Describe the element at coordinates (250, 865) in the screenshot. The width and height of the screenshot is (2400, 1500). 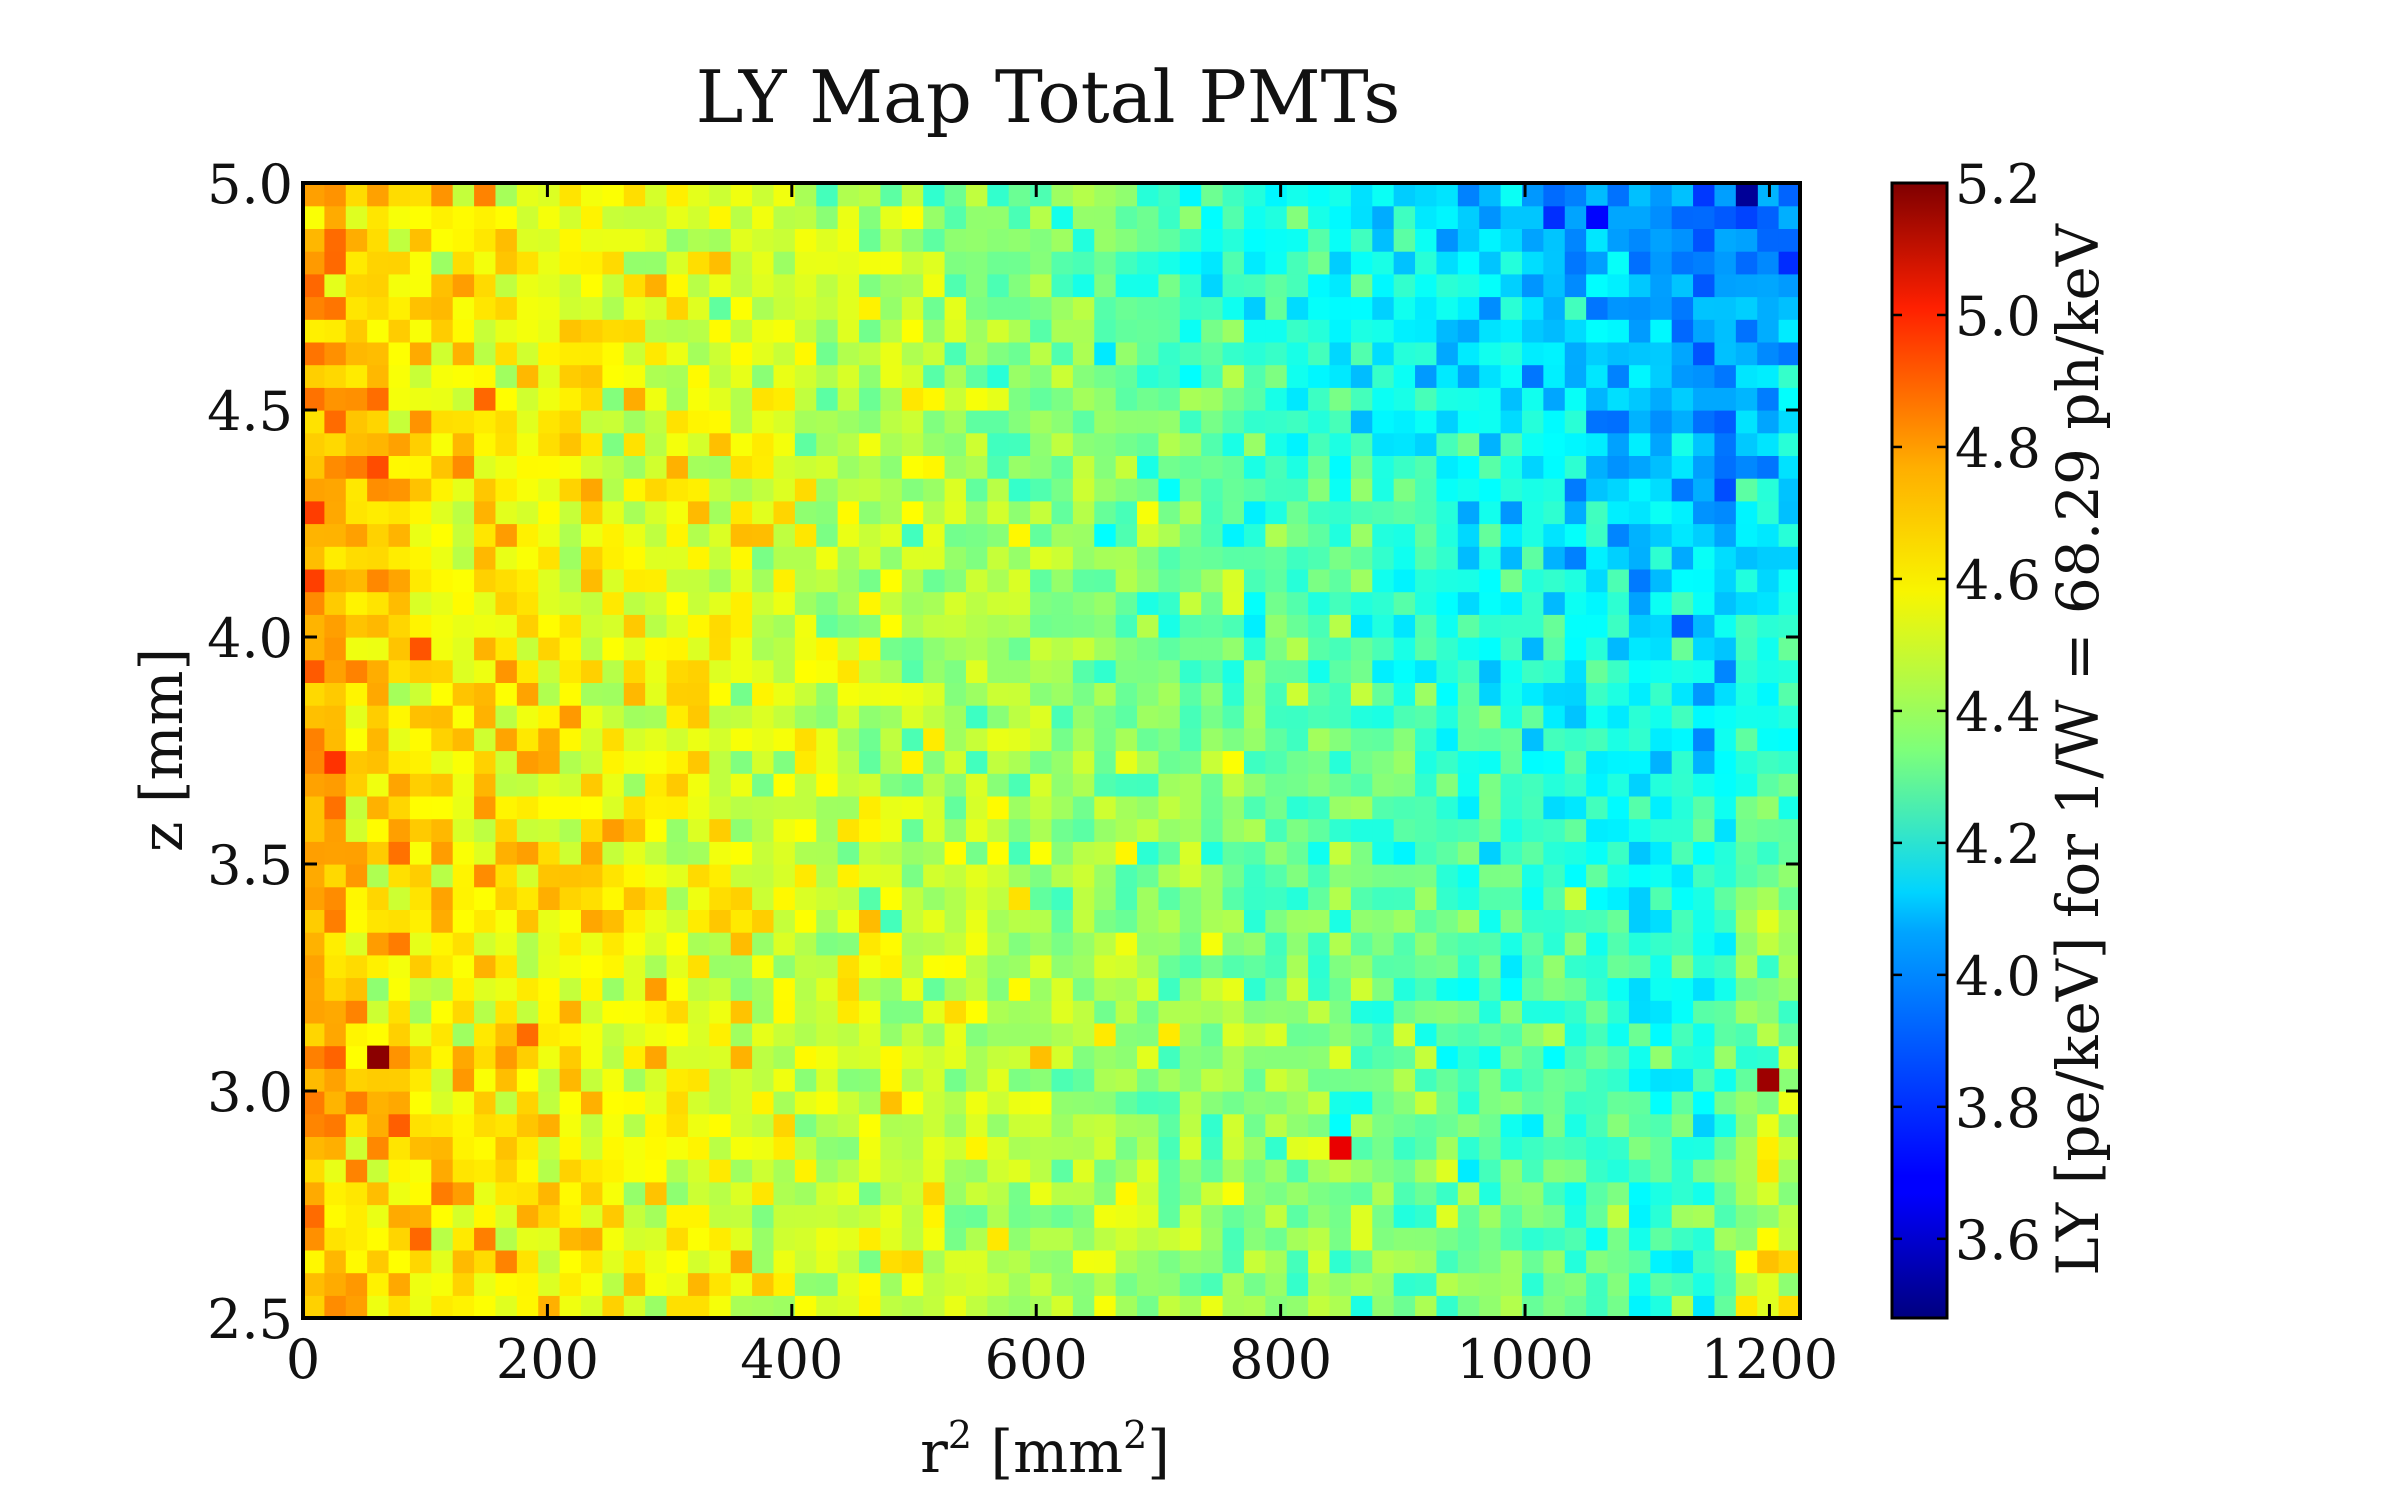
I see `y-tick-label: 3.5` at that location.